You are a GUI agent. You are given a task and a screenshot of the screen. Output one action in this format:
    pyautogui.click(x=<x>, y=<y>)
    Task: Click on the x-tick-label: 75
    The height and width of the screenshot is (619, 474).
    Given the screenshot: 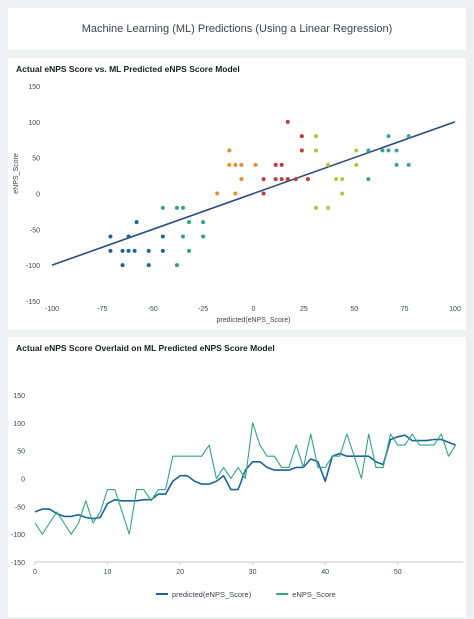 What is the action you would take?
    pyautogui.click(x=405, y=309)
    